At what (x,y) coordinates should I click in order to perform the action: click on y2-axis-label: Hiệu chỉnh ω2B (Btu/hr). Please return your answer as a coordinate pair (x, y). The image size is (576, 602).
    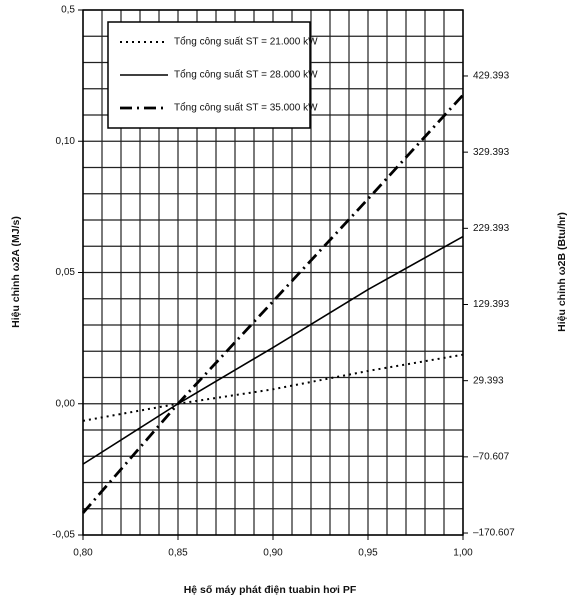
    Looking at the image, I should click on (562, 272).